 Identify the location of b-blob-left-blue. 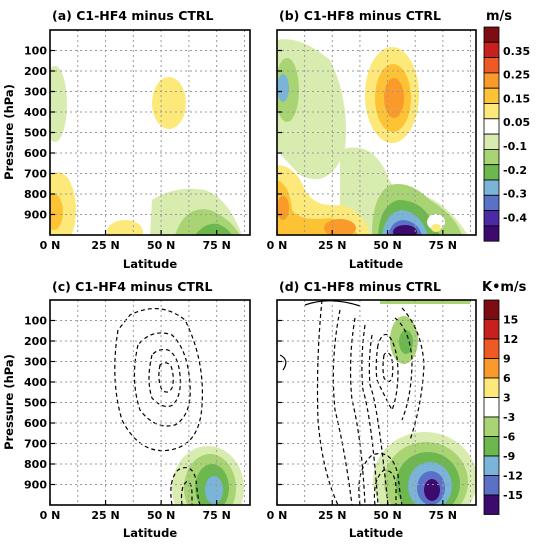
(283, 88).